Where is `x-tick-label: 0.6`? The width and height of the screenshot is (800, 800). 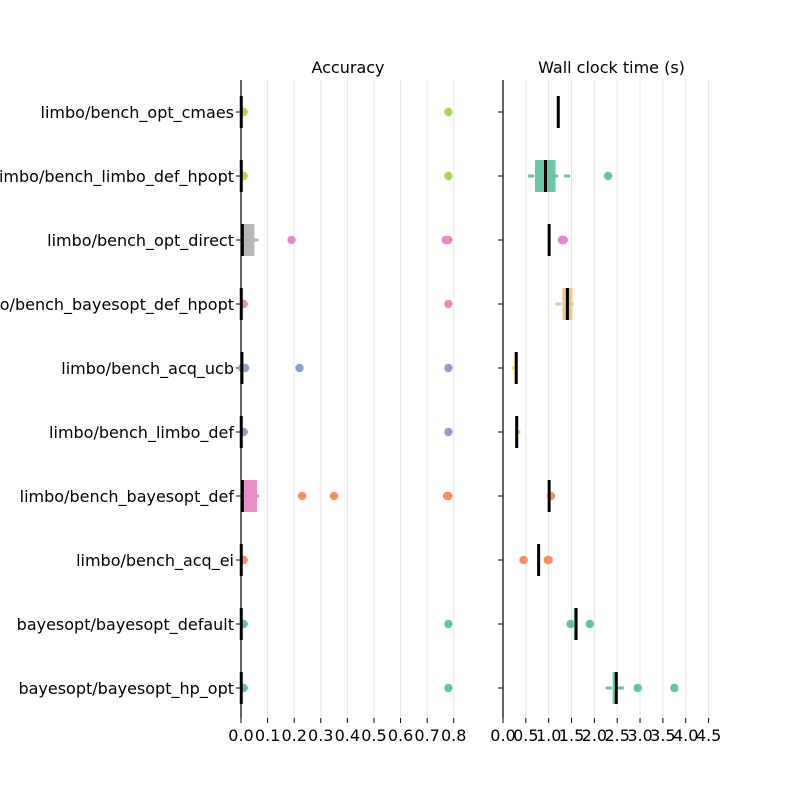
x-tick-label: 0.6 is located at coordinates (400, 735).